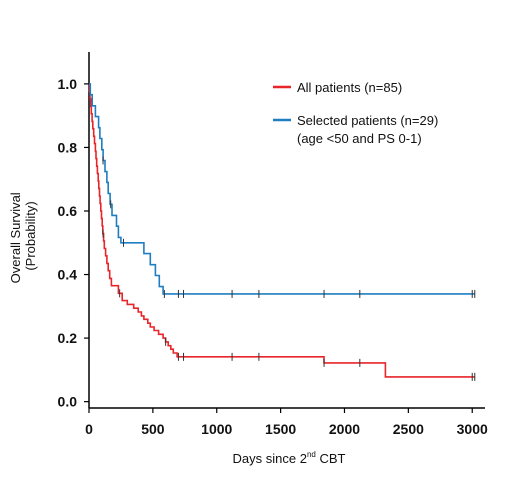 This screenshot has height=482, width=520. Describe the element at coordinates (280, 429) in the screenshot. I see `x-tick-label: 1500` at that location.